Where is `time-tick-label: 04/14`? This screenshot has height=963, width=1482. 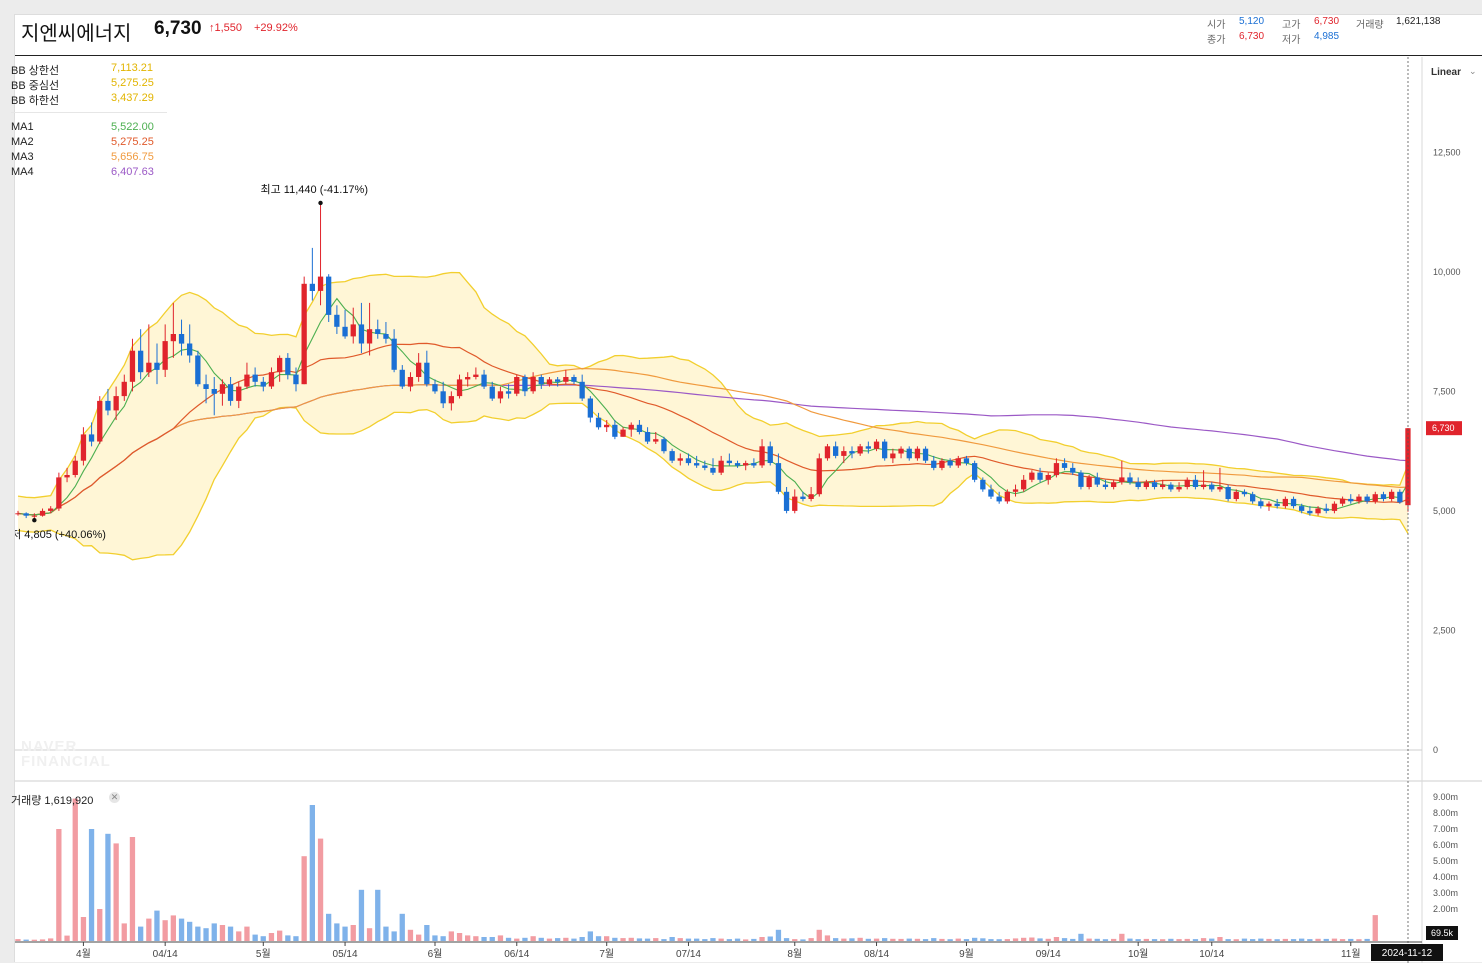
time-tick-label: 04/14 is located at coordinates (165, 954).